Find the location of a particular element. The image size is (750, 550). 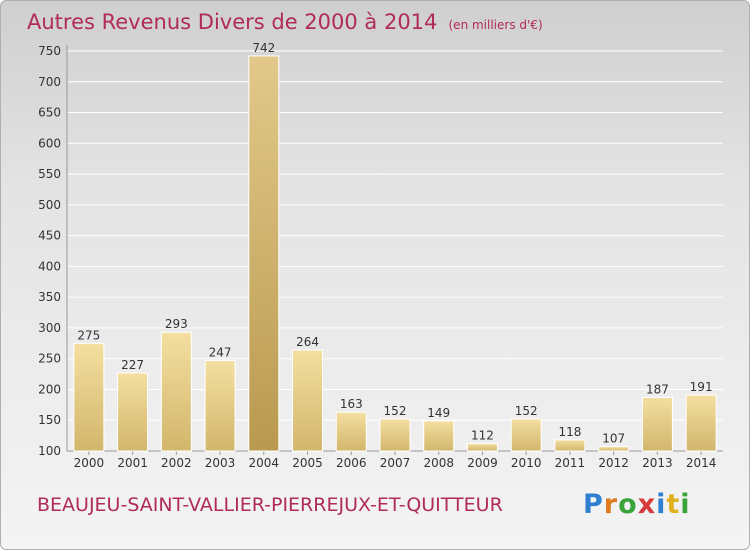

y-tick-label: 550 is located at coordinates (49, 174).